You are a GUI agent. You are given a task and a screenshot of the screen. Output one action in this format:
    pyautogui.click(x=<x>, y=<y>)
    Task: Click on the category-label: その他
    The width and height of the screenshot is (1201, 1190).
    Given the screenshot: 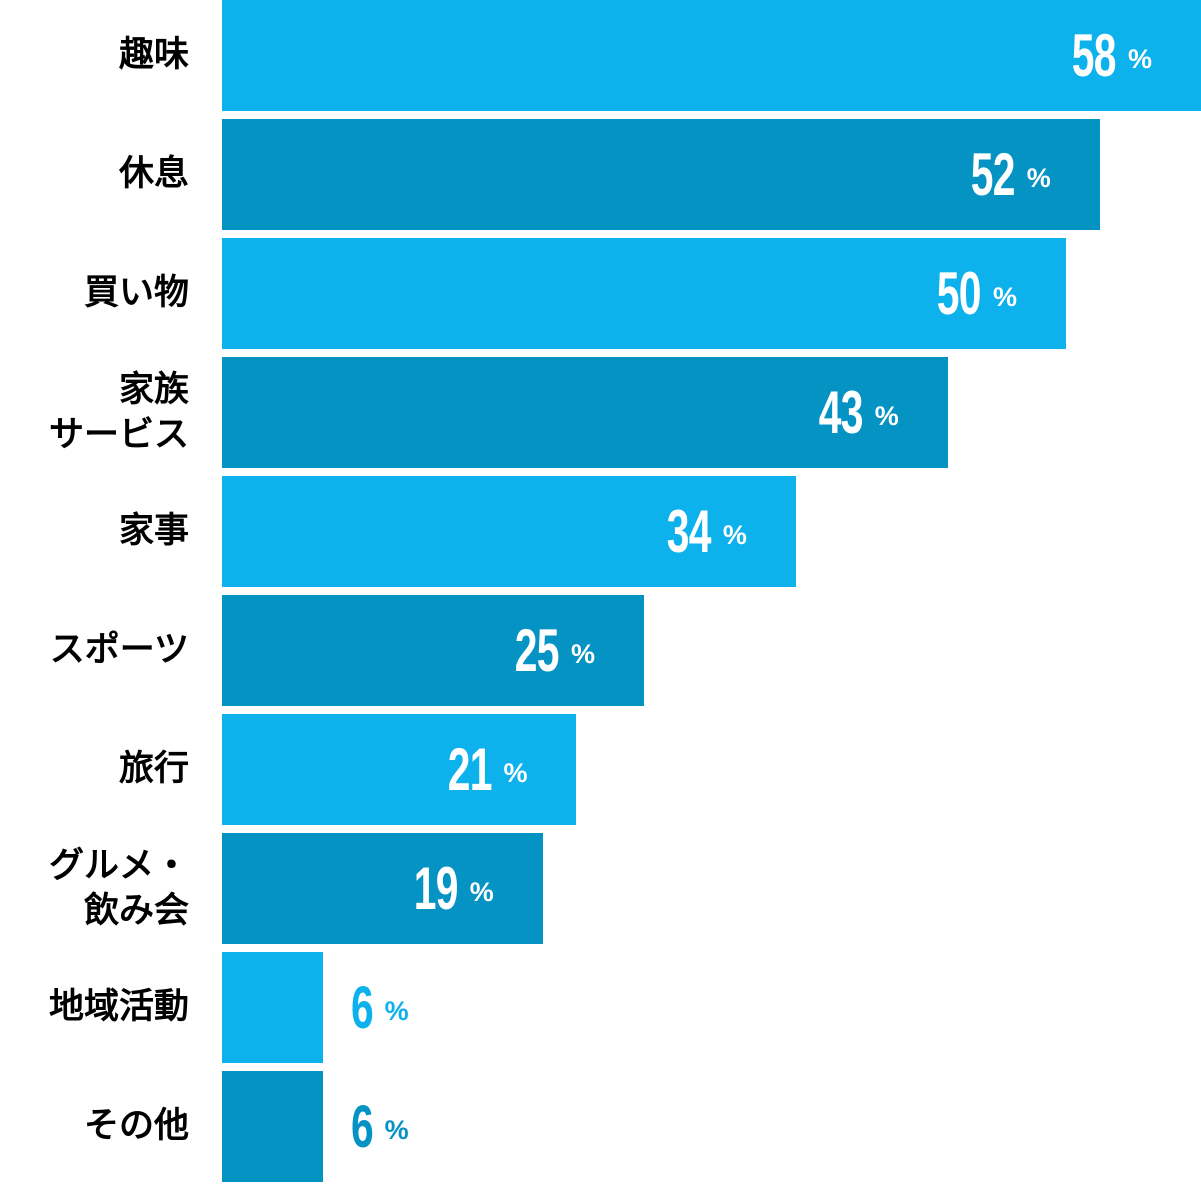 What is the action you would take?
    pyautogui.click(x=136, y=1126)
    